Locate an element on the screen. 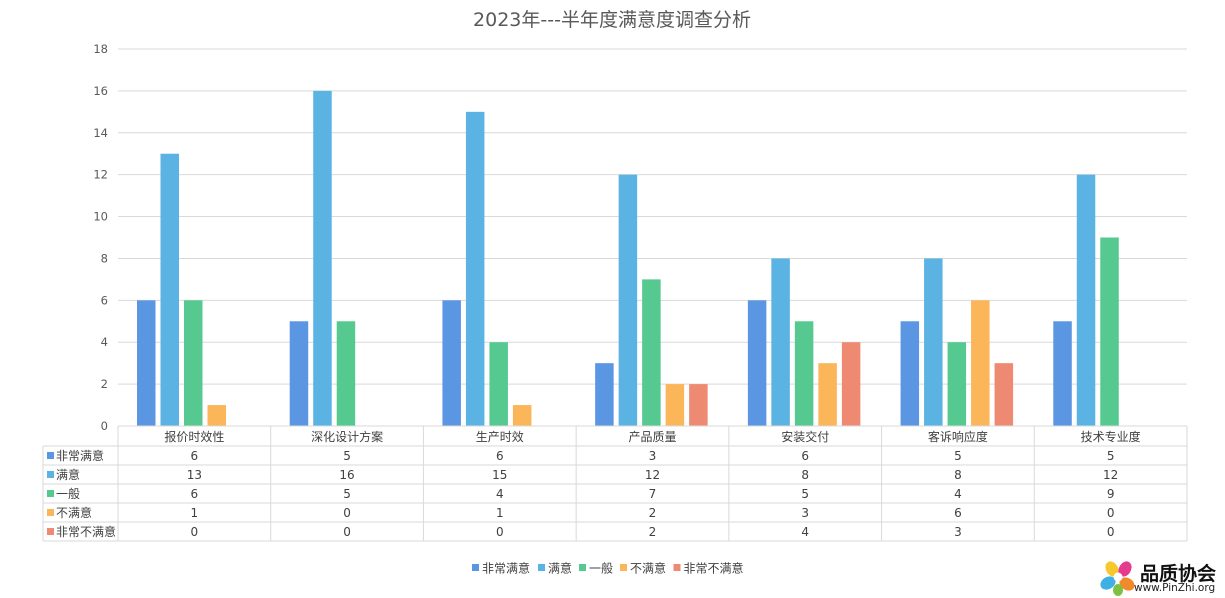  y-tick-label: 2 is located at coordinates (104, 384).